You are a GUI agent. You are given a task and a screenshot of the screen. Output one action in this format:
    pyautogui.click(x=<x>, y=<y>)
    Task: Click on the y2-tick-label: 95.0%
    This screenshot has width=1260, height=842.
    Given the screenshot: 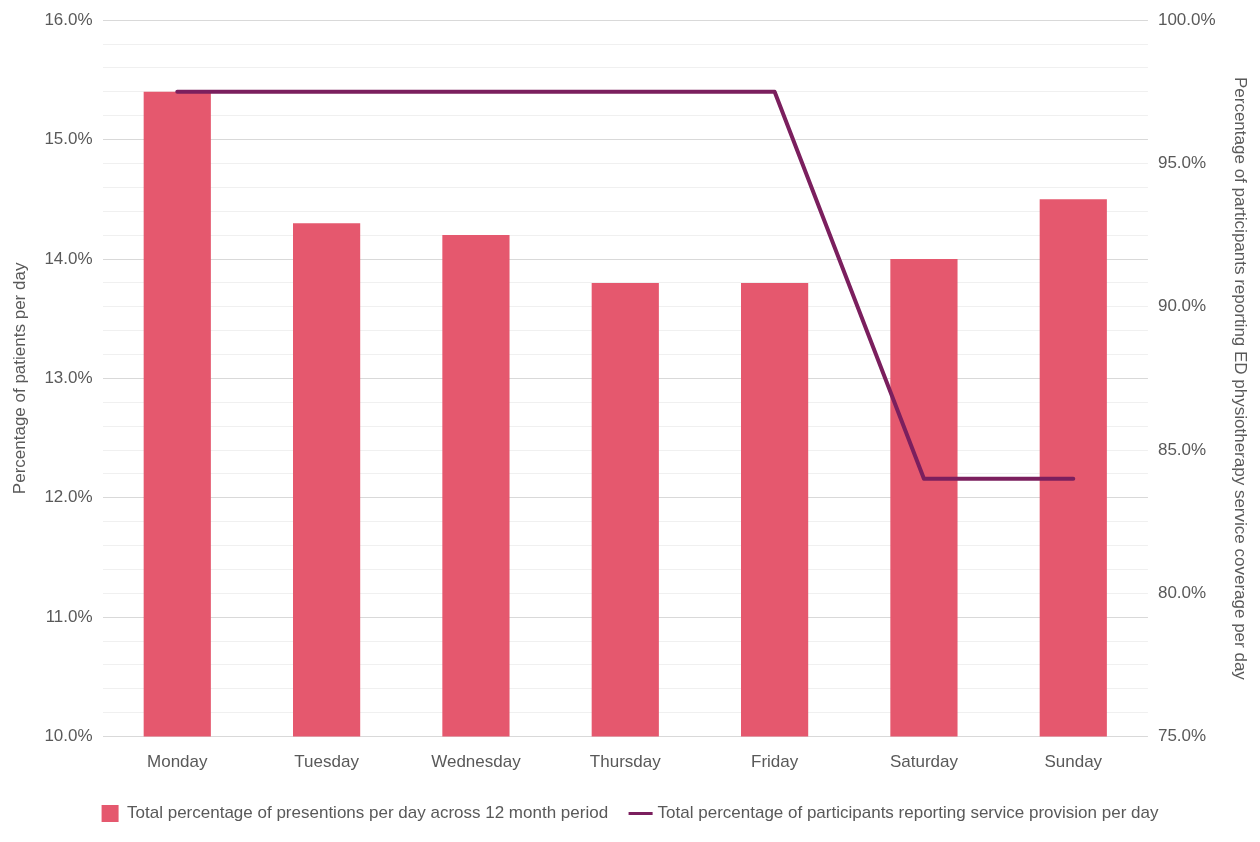 What is the action you would take?
    pyautogui.click(x=1182, y=163)
    